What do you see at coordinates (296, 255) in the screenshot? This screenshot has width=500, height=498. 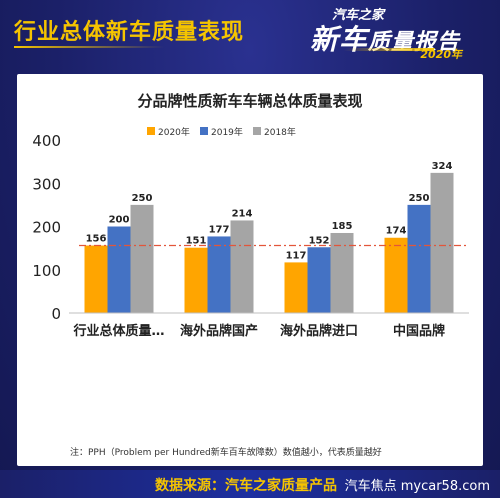 I see `value-label-2-0: 117` at bounding box center [296, 255].